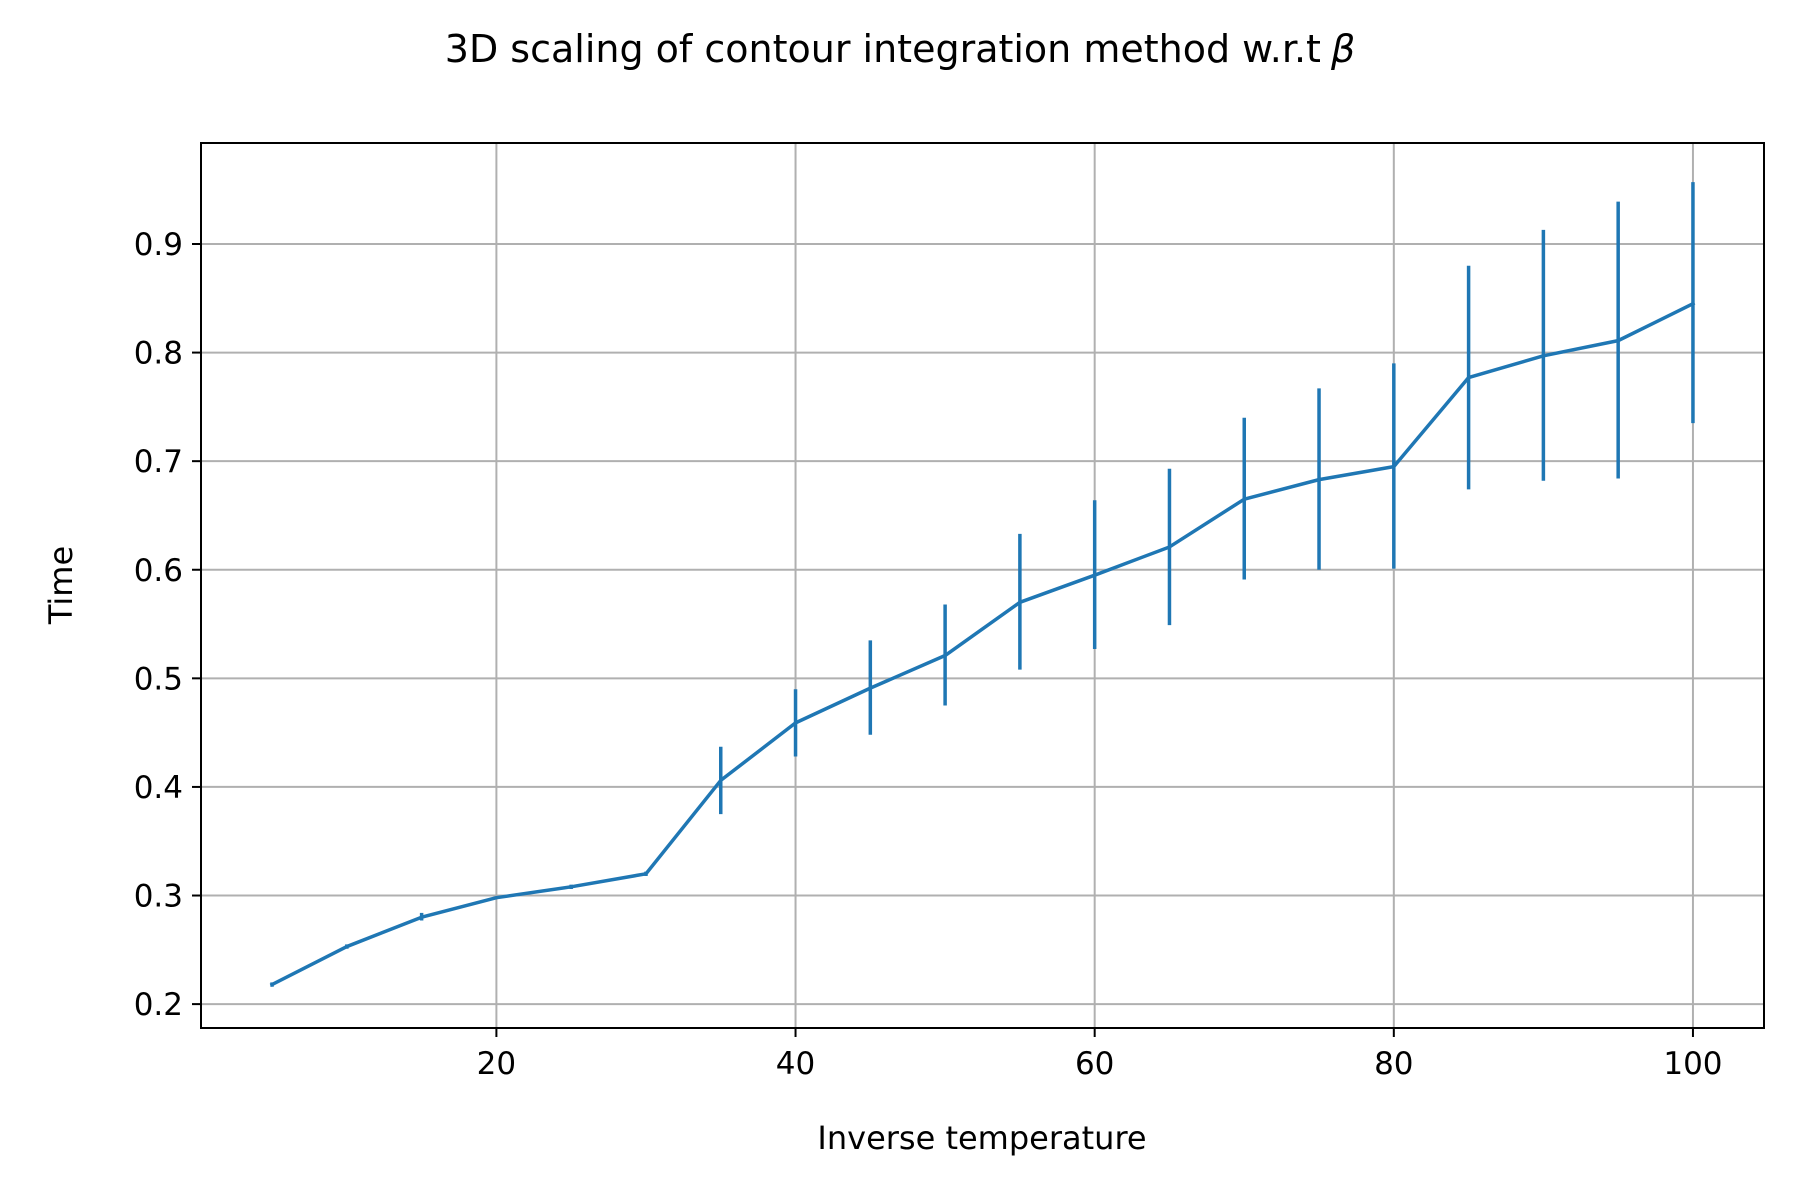 The image size is (1800, 1204). Describe the element at coordinates (61, 585) in the screenshot. I see `y-axis-label: Time` at that location.